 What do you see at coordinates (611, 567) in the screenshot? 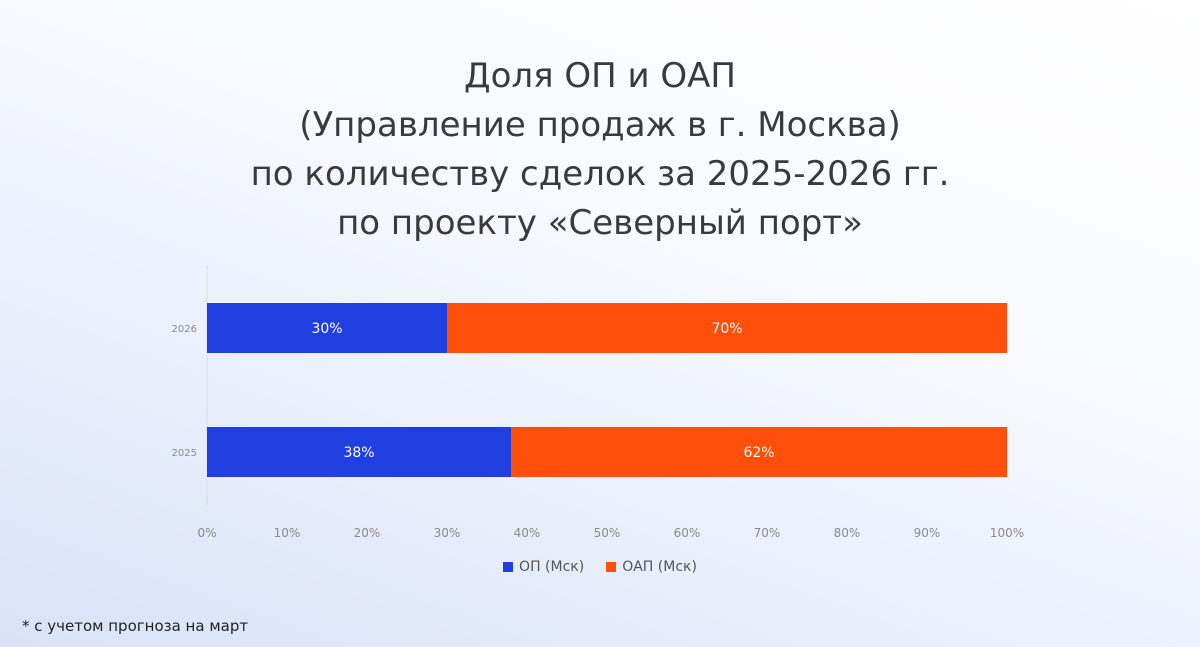
I see `legend-swatch-oap` at bounding box center [611, 567].